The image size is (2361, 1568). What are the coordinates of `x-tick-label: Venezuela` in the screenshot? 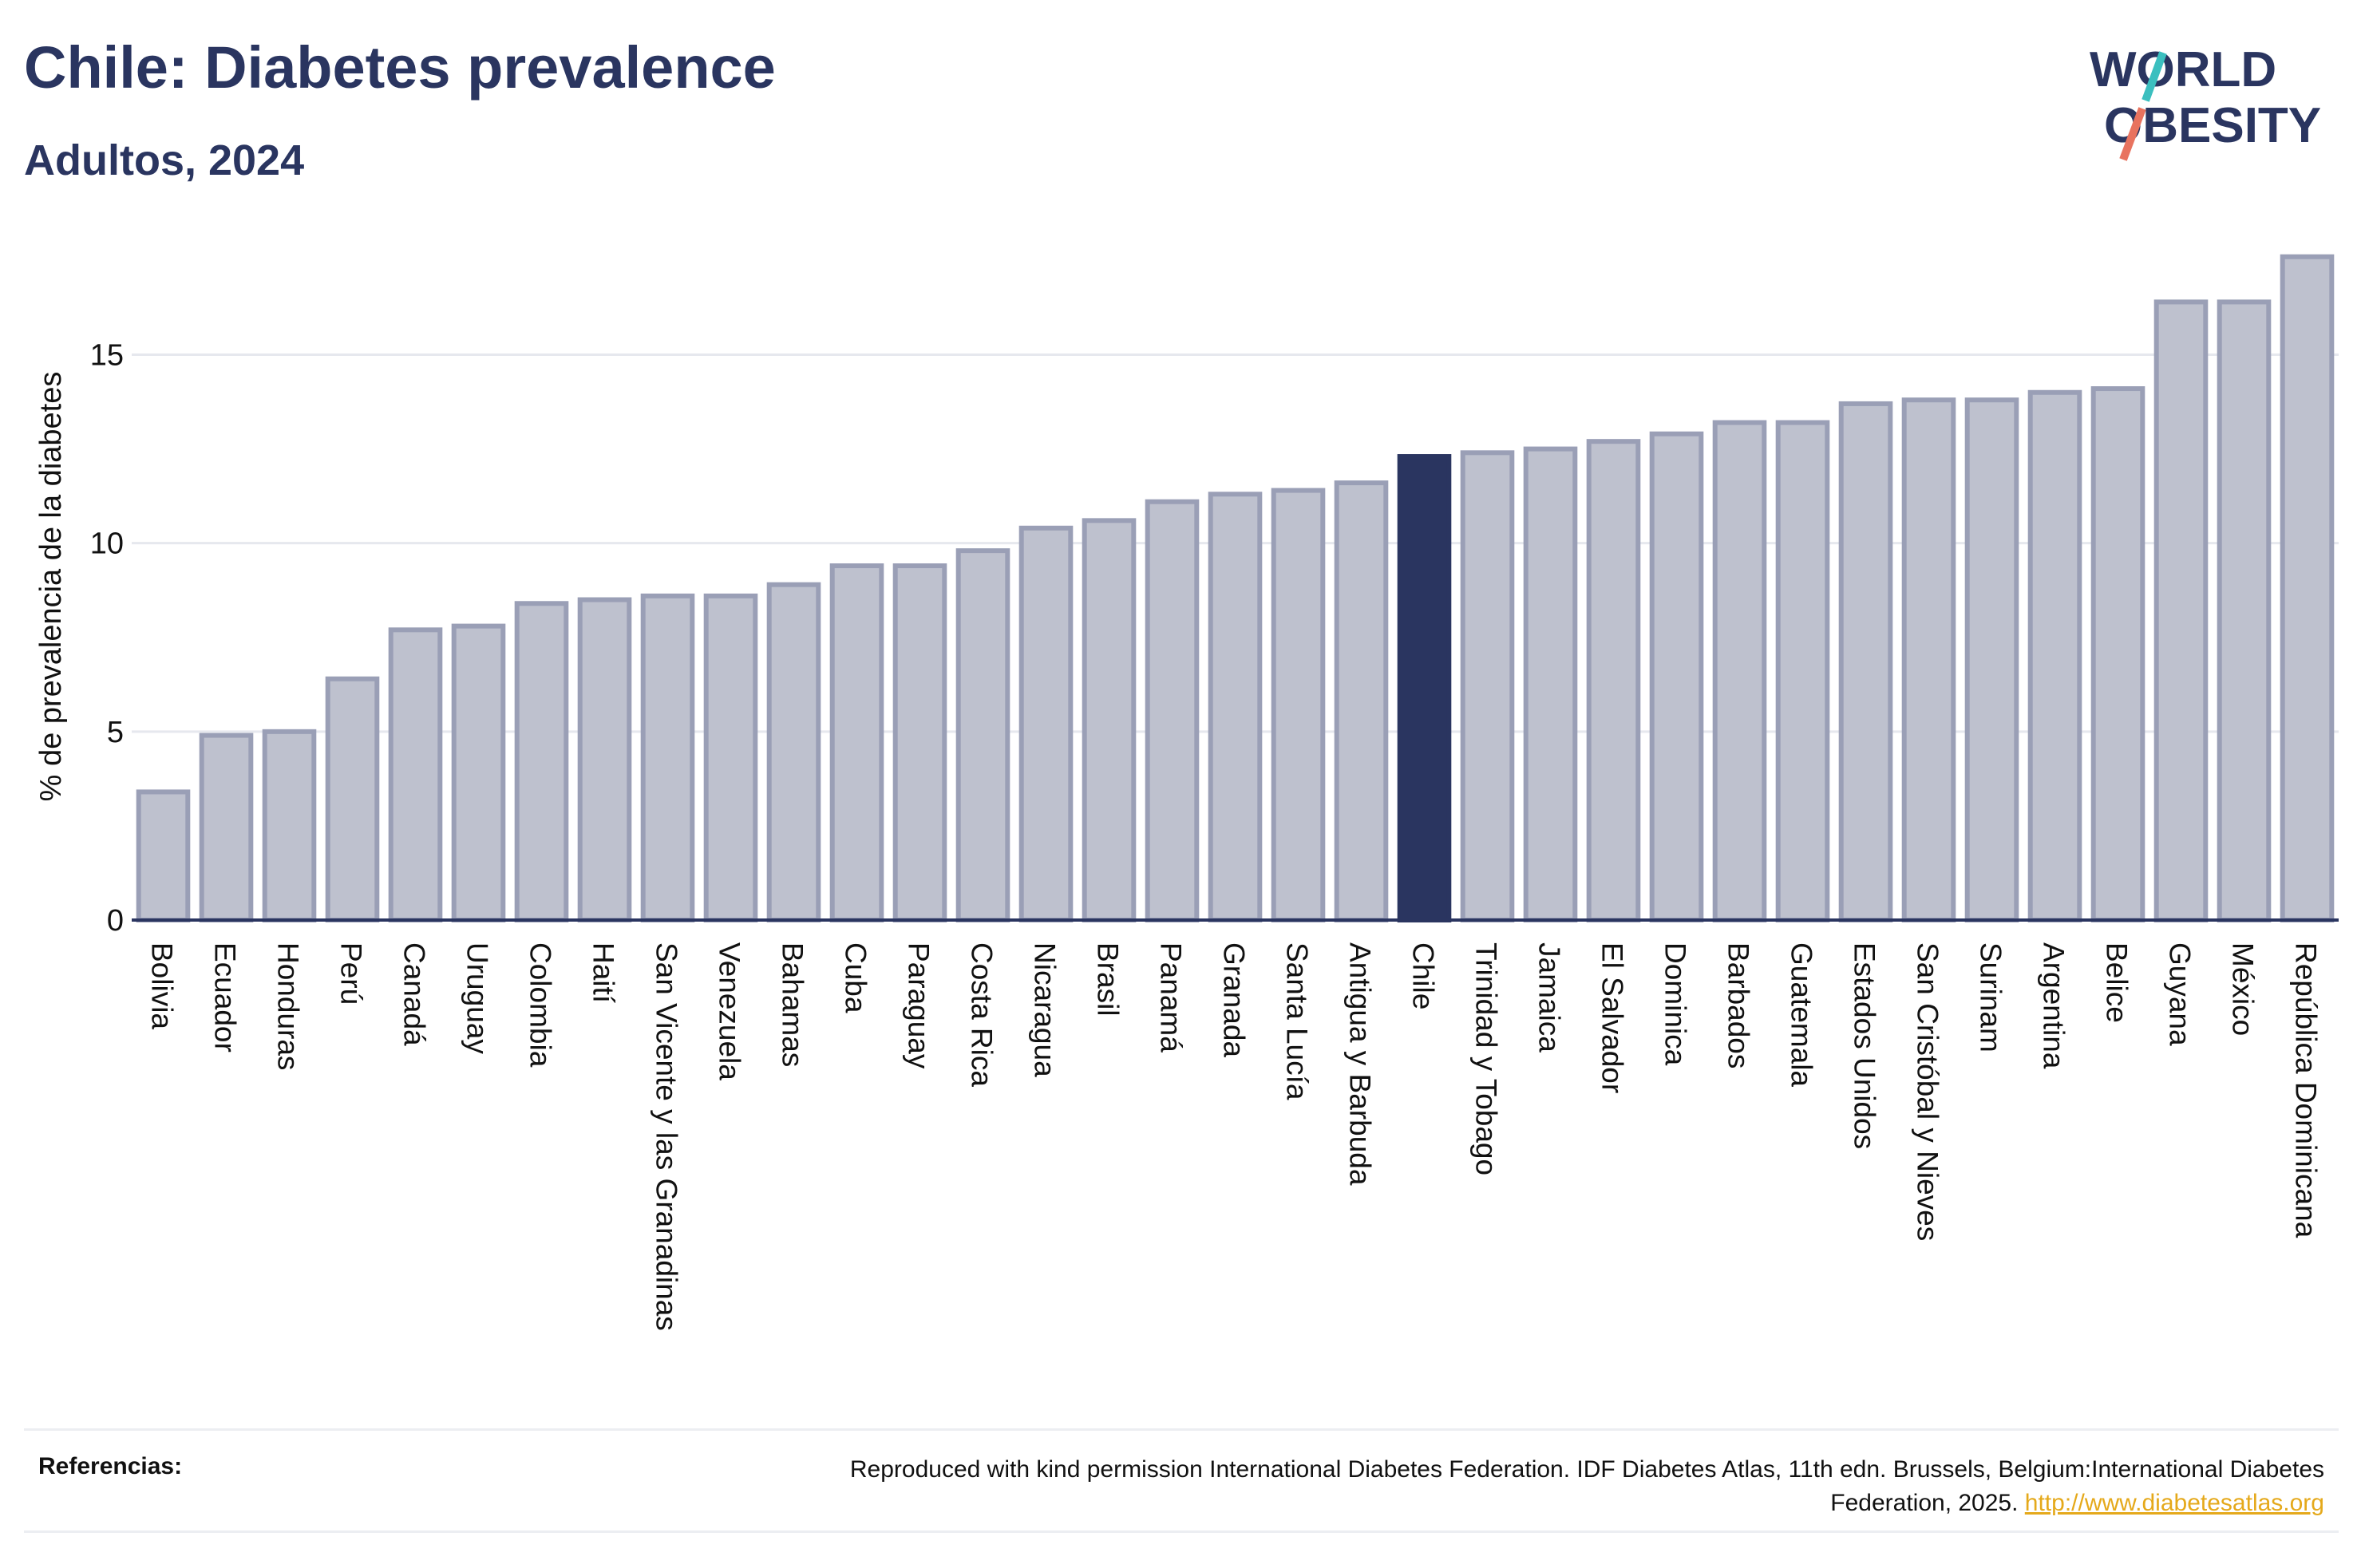 It's located at (730, 1011).